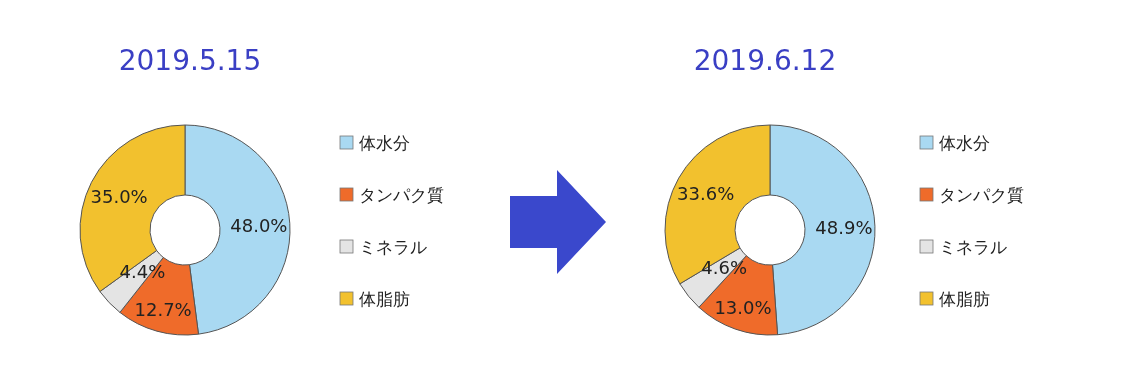 This screenshot has height=379, width=1122. Describe the element at coordinates (844, 228) in the screenshot. I see `data-label: 48.9%` at that location.